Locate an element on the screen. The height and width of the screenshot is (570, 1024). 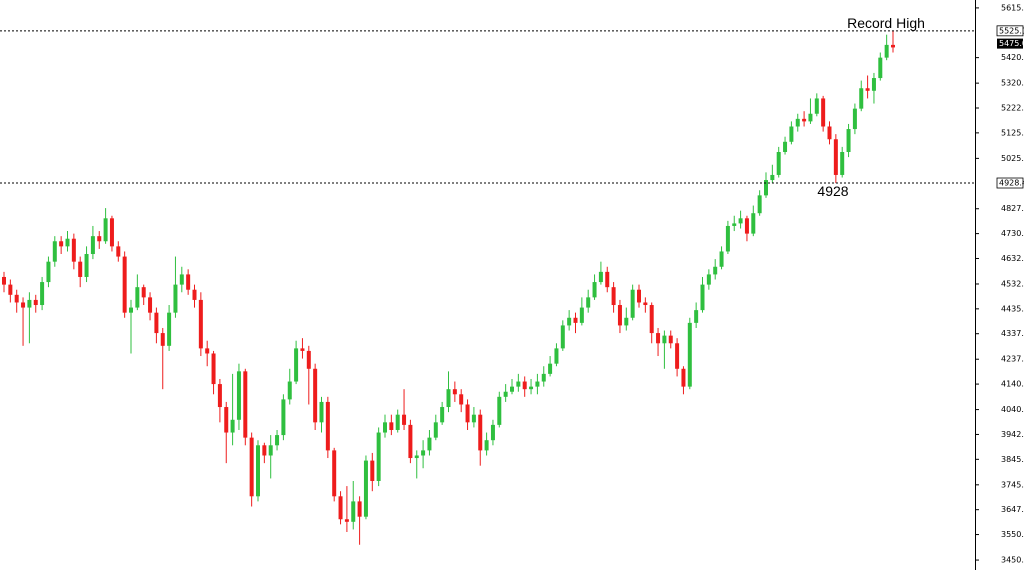
last-price-box is located at coordinates (1010, 43).